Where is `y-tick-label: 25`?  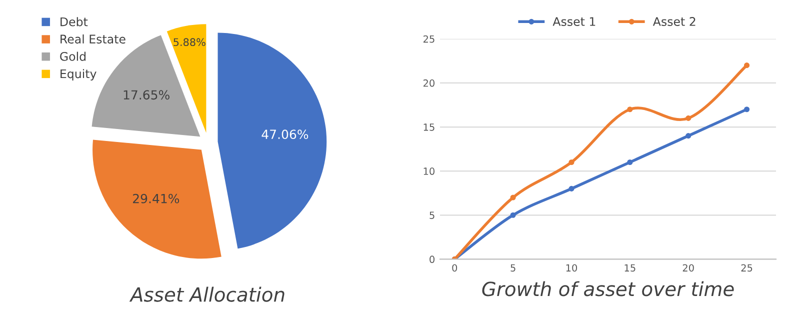
y-tick-label: 25 is located at coordinates (428, 39).